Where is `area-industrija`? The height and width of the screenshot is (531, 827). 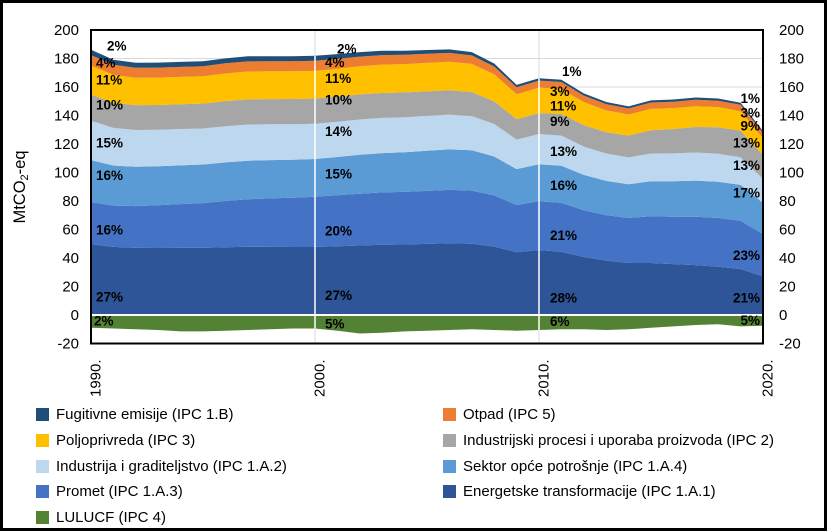 area-industrija is located at coordinates (427, 158).